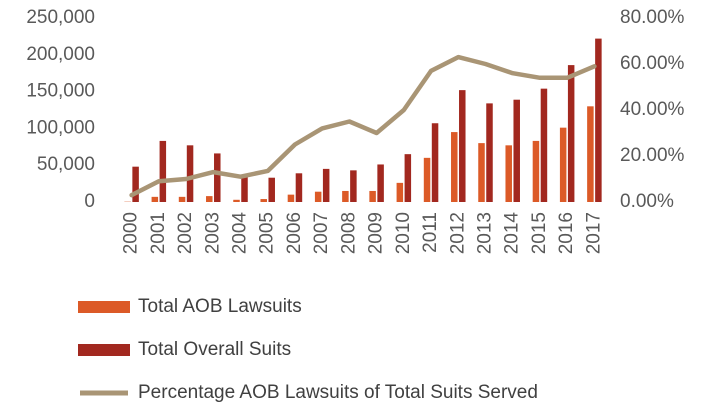 The width and height of the screenshot is (708, 408). Describe the element at coordinates (60, 127) in the screenshot. I see `y-tick-label: 100,000` at that location.